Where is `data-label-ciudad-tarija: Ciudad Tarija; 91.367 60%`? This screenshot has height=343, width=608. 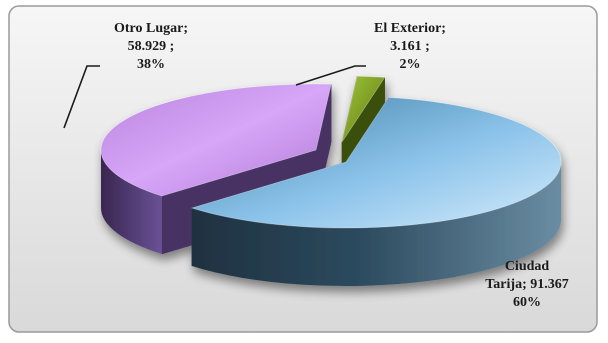
data-label-ciudad-tarija: Ciudad Tarija; 91.367 60% is located at coordinates (527, 285).